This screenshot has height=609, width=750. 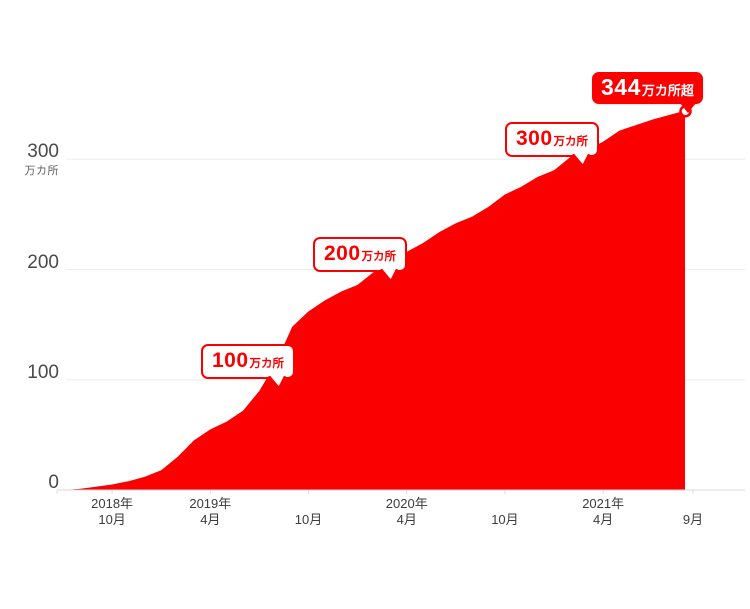 What do you see at coordinates (43, 262) in the screenshot?
I see `y-axis-value: 200` at bounding box center [43, 262].